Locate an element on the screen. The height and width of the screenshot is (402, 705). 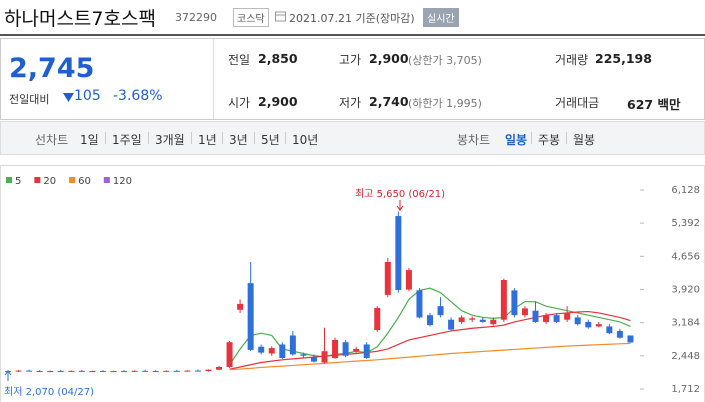
tab-bar is located at coordinates (352, 138).